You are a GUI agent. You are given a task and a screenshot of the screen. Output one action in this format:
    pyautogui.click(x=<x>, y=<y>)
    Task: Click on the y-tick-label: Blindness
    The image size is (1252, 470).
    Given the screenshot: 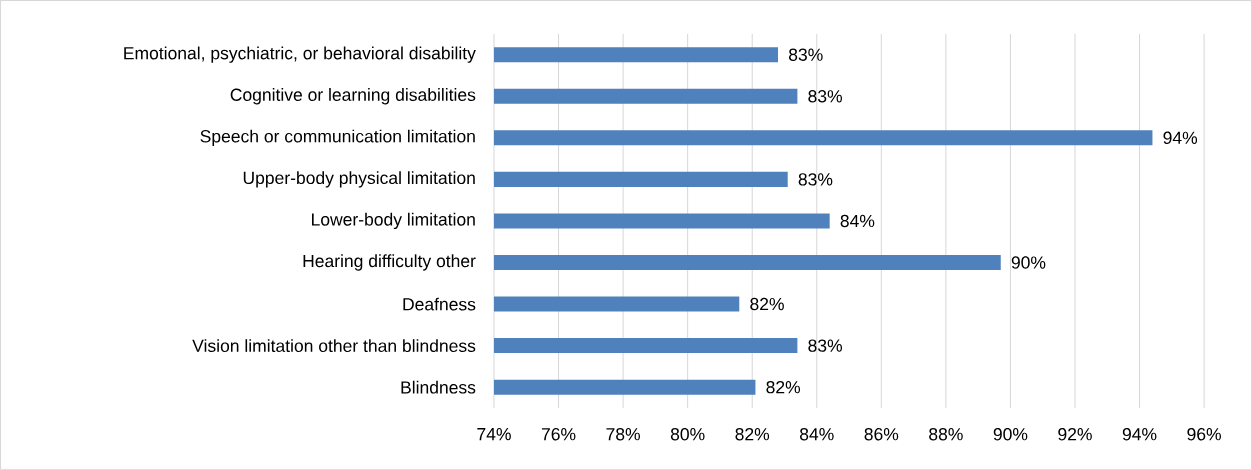 What is the action you would take?
    pyautogui.click(x=438, y=387)
    